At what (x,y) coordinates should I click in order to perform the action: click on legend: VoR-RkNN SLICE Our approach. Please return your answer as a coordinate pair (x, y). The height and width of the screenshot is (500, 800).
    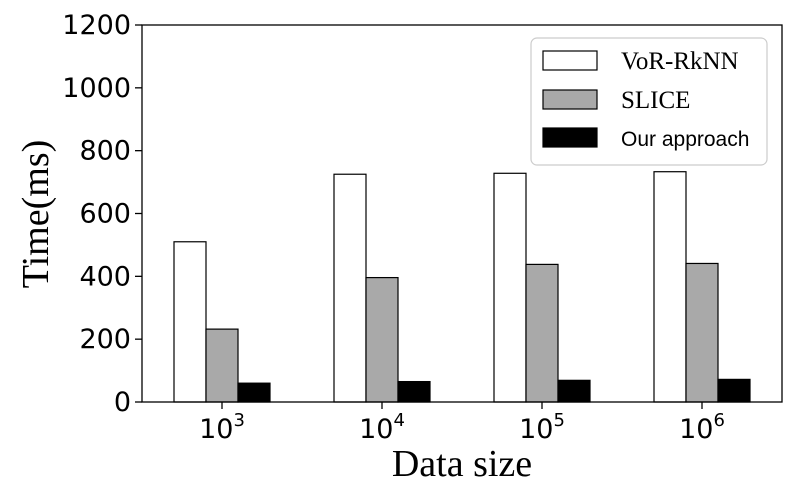
    Looking at the image, I should click on (649, 101).